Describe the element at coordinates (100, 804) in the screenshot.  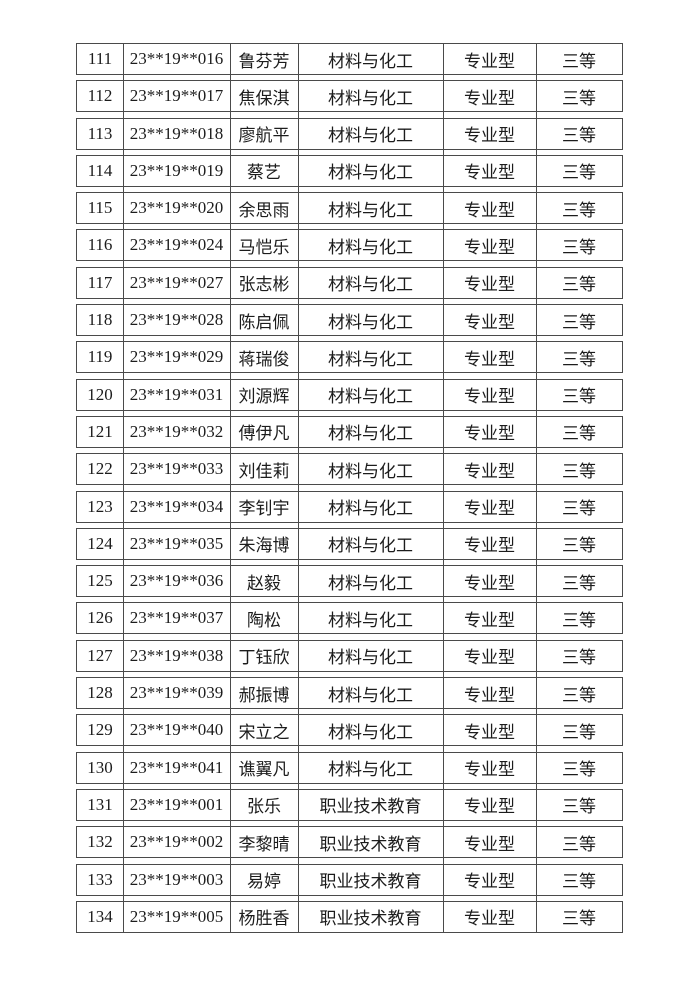
I see `cell-row-number: 131` at that location.